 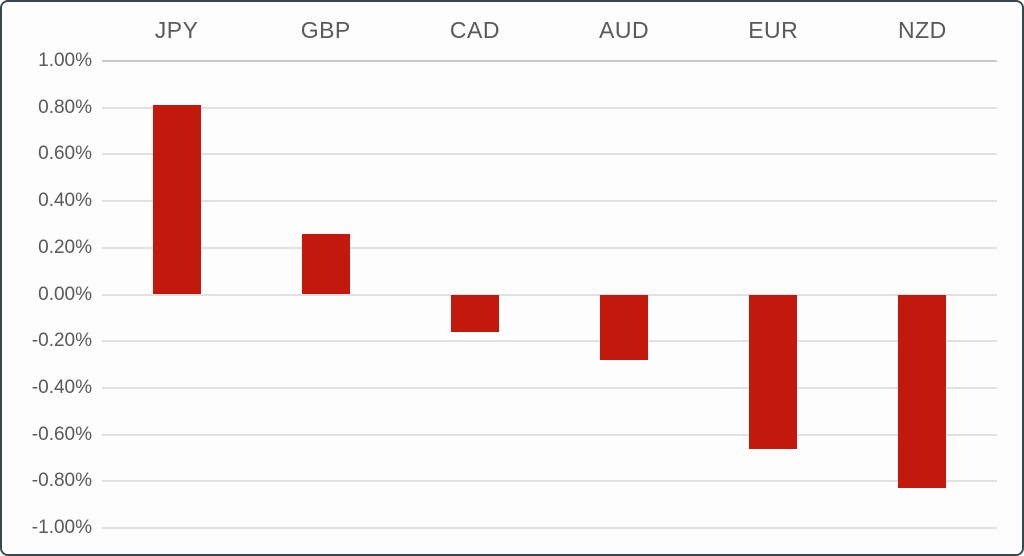 What do you see at coordinates (549, 61) in the screenshot?
I see `gridline-1.00%` at bounding box center [549, 61].